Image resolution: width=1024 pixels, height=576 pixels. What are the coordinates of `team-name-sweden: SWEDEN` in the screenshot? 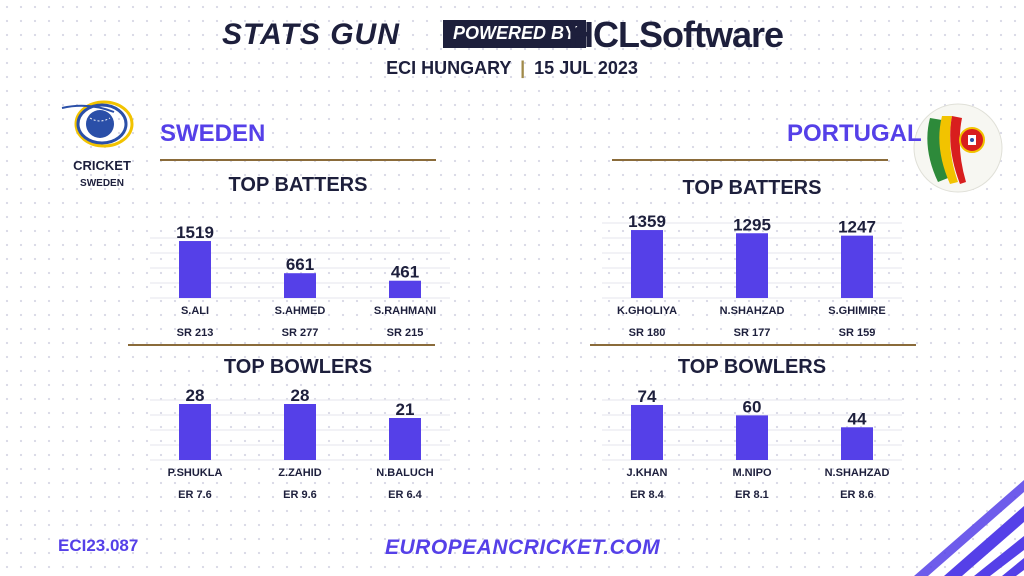 It's located at (213, 133).